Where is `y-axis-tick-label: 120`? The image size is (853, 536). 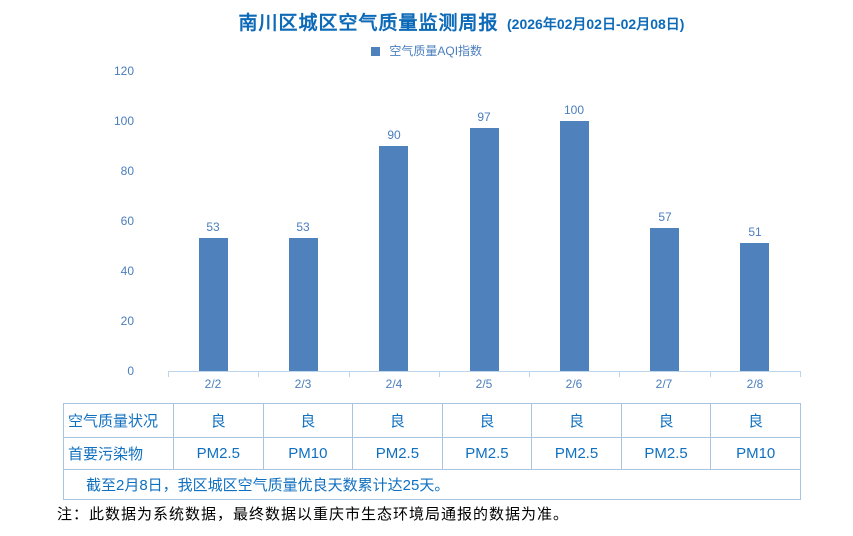
y-axis-tick-label: 120 is located at coordinates (123, 71).